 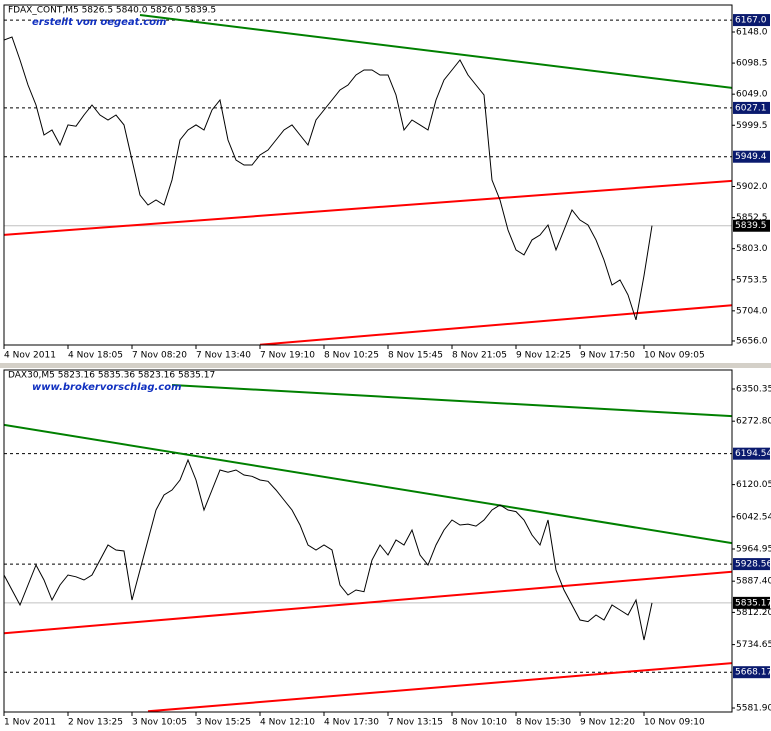 What do you see at coordinates (752, 311) in the screenshot?
I see `y-tick-label: 5704.0` at bounding box center [752, 311].